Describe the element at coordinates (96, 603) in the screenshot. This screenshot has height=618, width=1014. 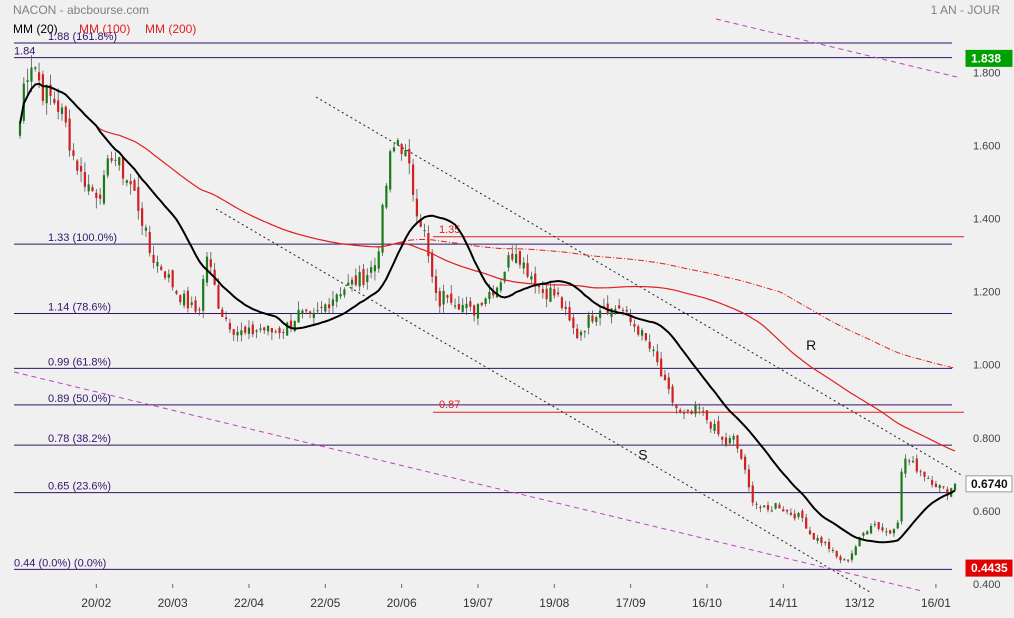
I see `x-tick-label: 20/02` at that location.